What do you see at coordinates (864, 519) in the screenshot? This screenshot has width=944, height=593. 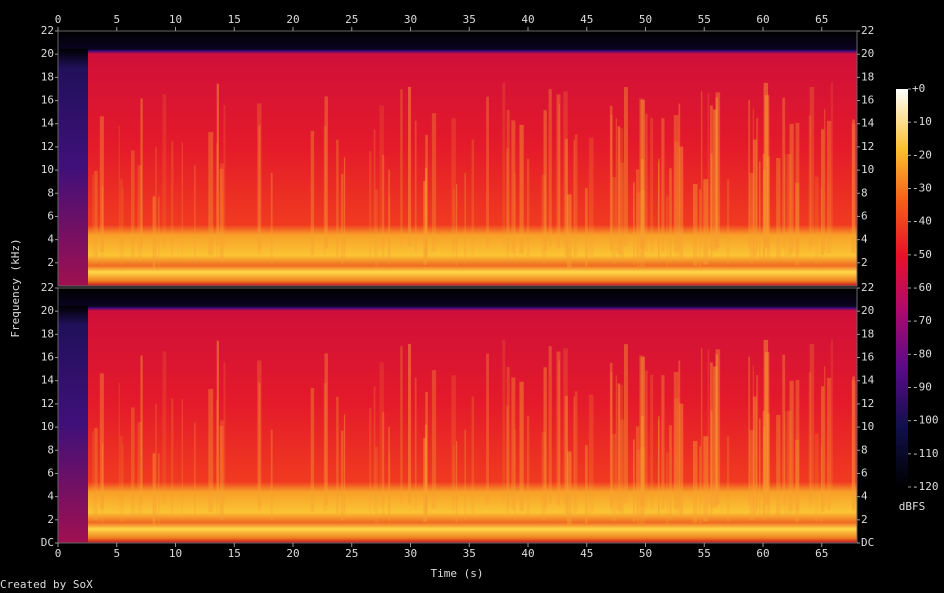 I see `y-tick-label-right: 2` at bounding box center [864, 519].